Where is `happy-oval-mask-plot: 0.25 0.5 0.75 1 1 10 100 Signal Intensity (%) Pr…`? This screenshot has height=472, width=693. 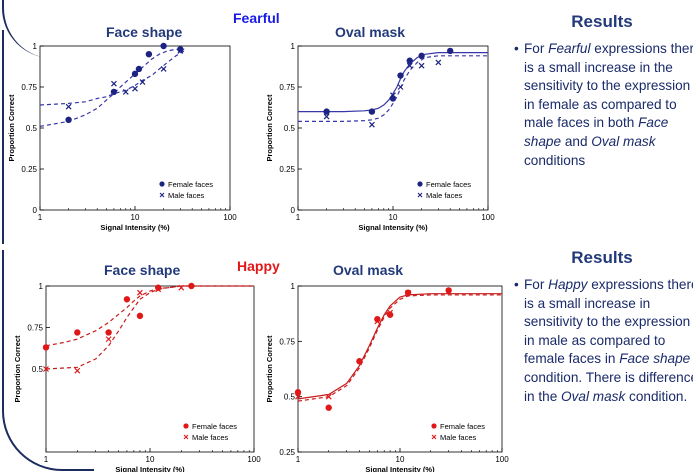 happy-oval-mask-plot: 0.25 0.5 0.75 1 1 10 100 Signal Intensity (%) Pr… is located at coordinates (387, 377).